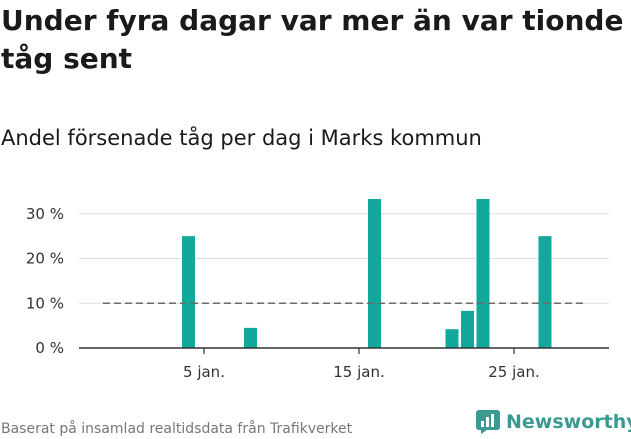 This screenshot has height=439, width=631. I want to click on y-tick-label-10: 10 %, so click(45, 303).